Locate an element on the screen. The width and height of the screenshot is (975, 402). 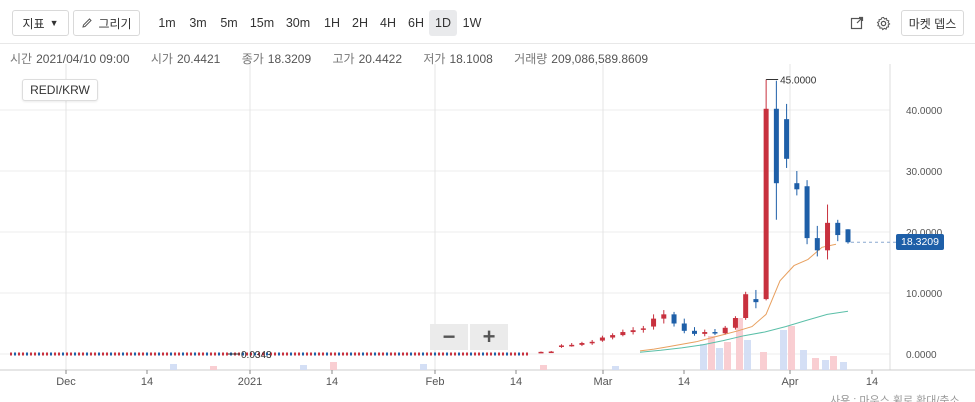
y-tick-label: 40.0000 is located at coordinates (924, 111).